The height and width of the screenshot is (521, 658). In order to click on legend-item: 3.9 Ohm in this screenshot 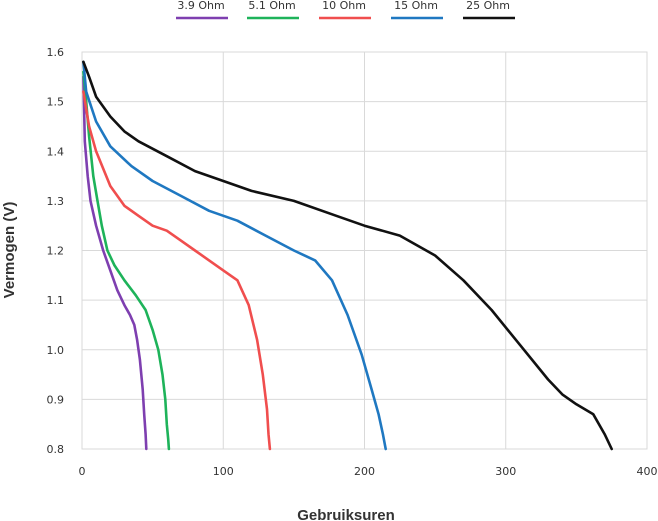, I will do `click(202, 10)`.